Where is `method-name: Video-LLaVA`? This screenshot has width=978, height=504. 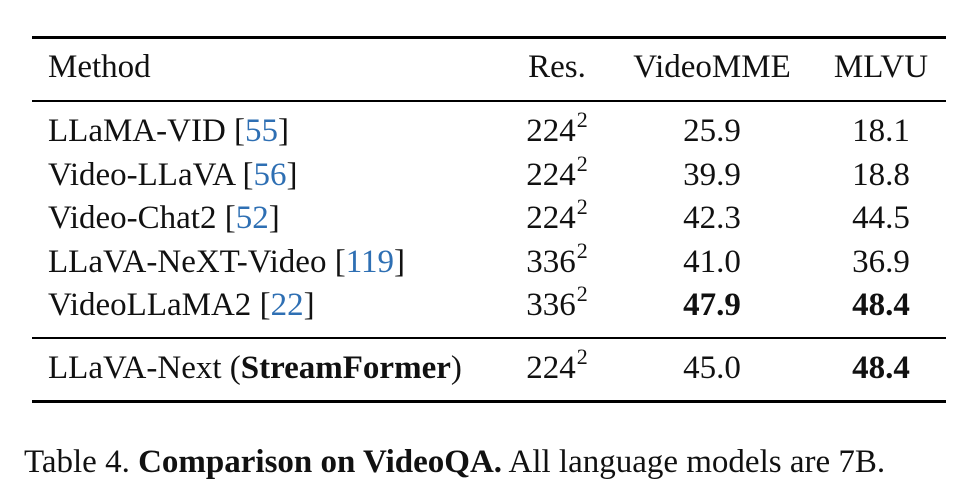 method-name: Video-LLaVA is located at coordinates (141, 175).